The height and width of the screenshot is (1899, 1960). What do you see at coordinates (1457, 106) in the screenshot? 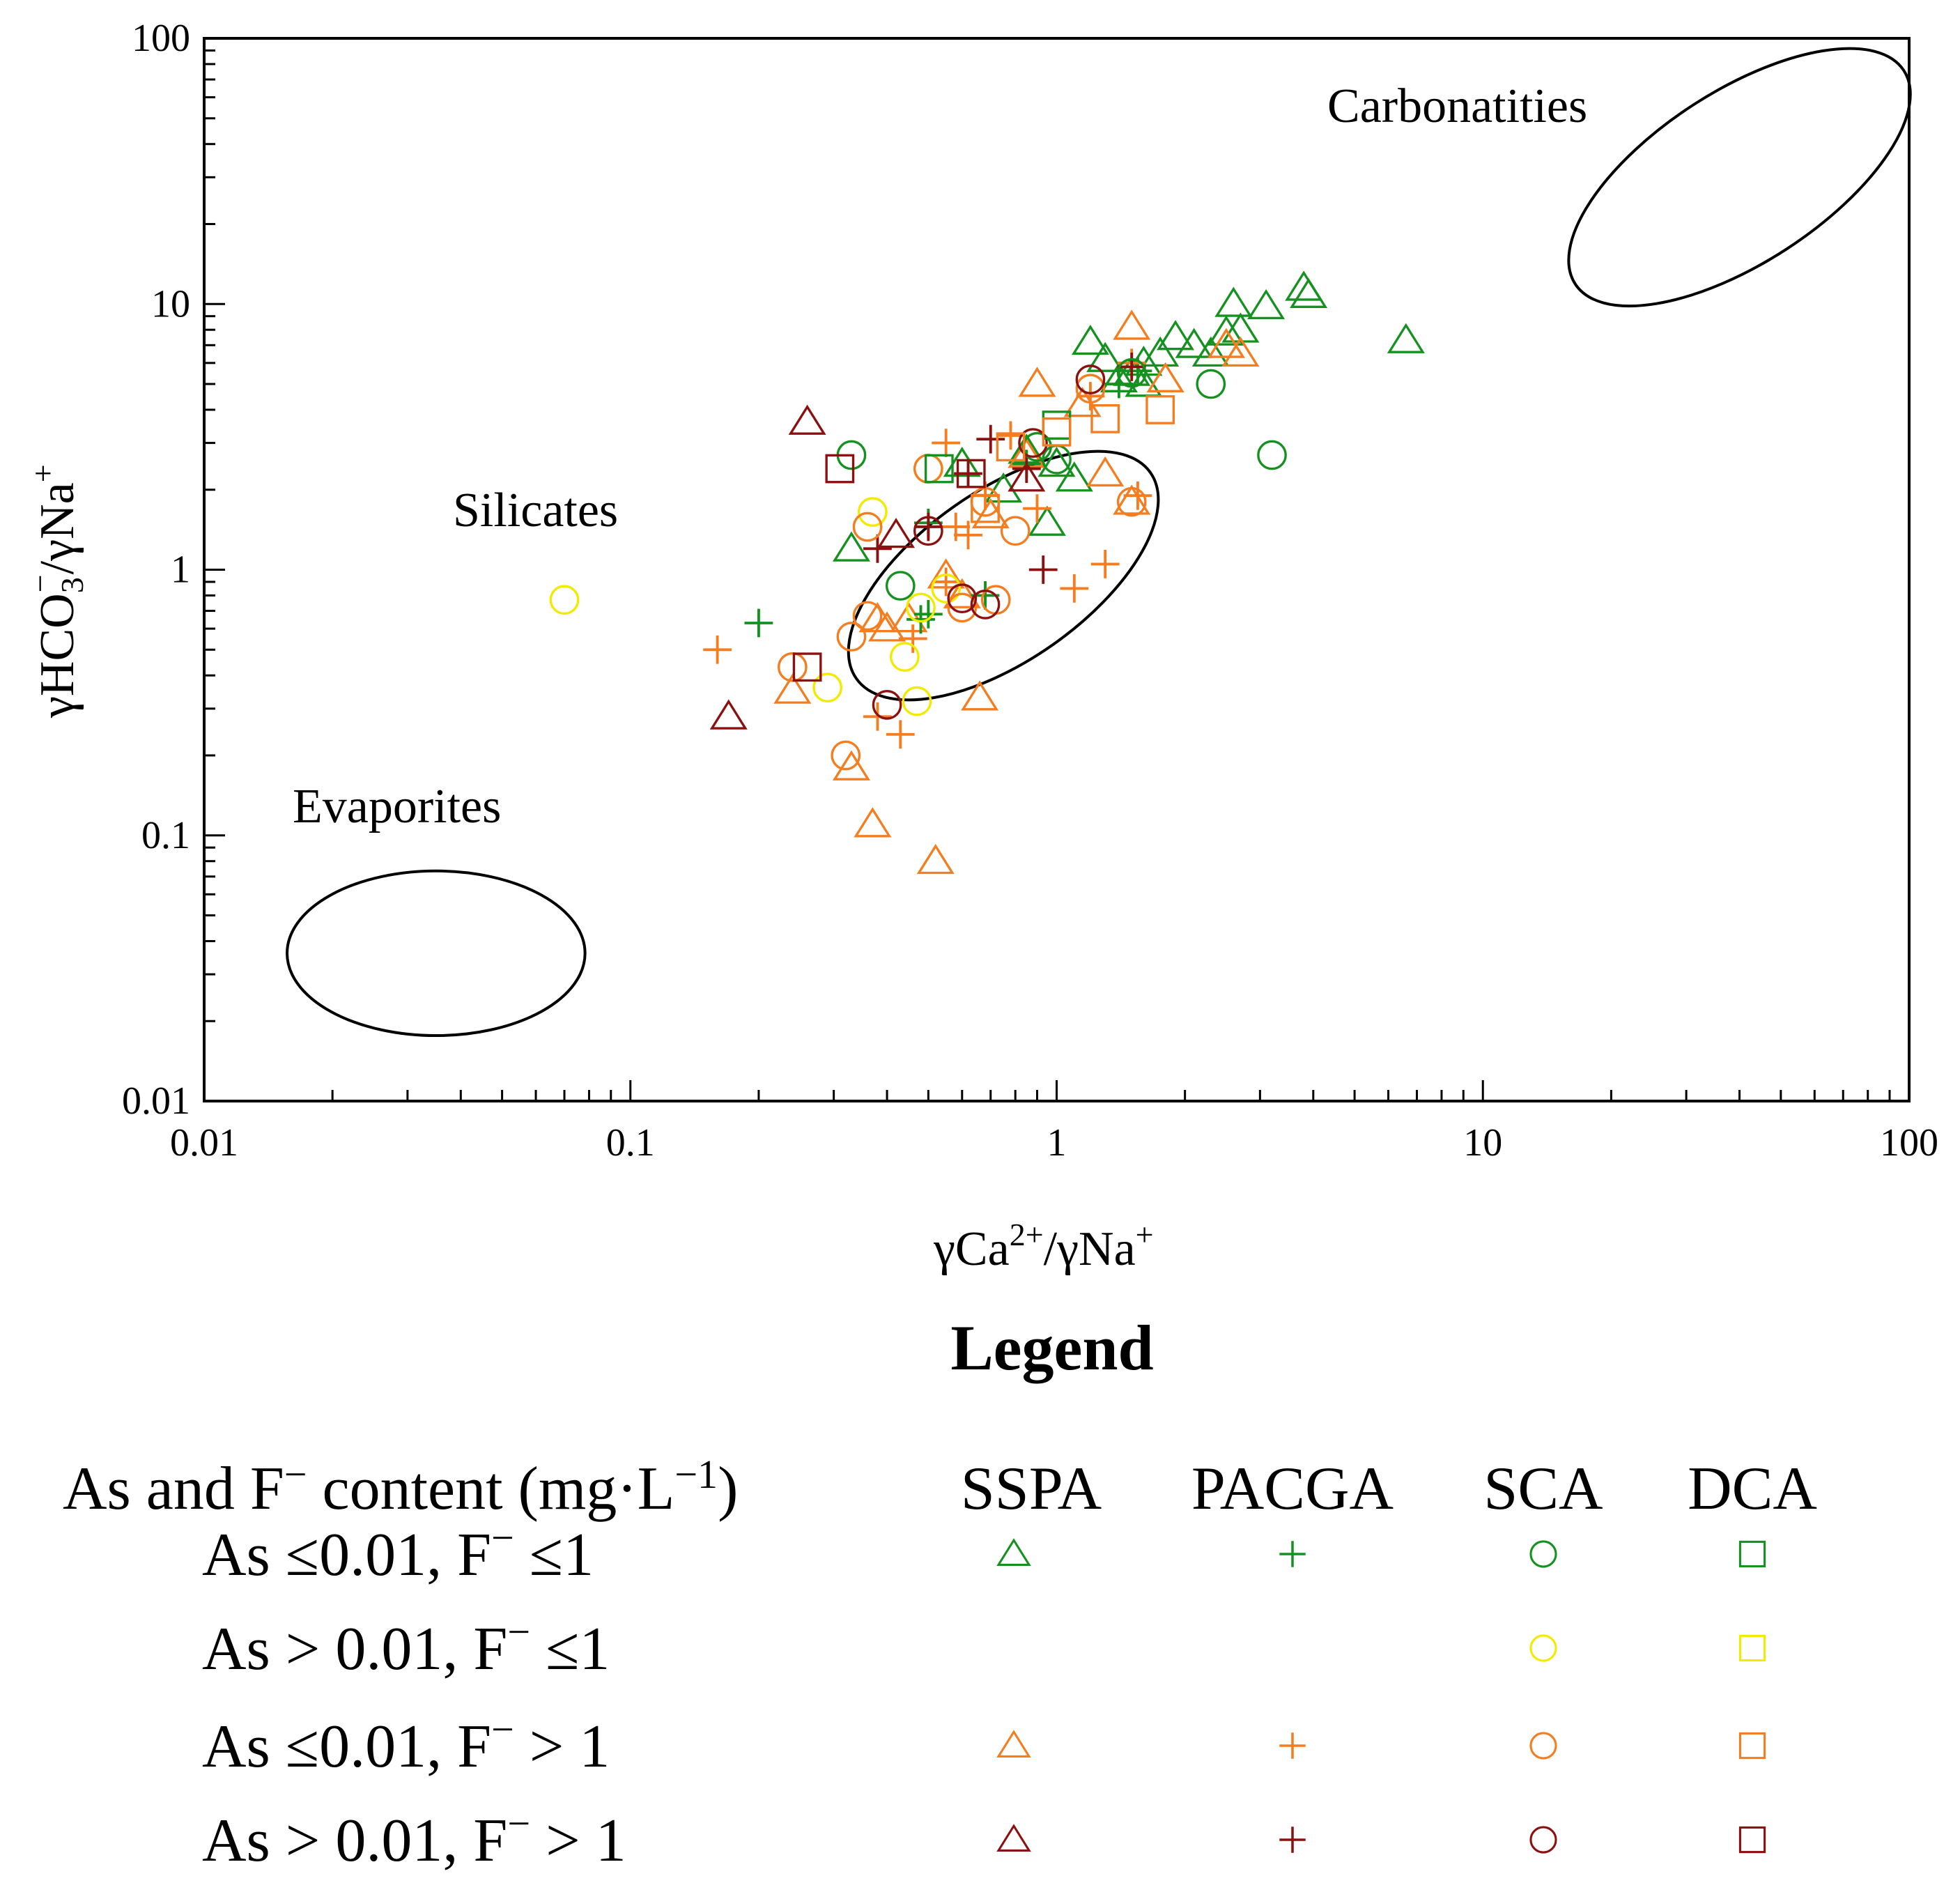
I see `region-label-carbonatities: Carbonatities` at bounding box center [1457, 106].